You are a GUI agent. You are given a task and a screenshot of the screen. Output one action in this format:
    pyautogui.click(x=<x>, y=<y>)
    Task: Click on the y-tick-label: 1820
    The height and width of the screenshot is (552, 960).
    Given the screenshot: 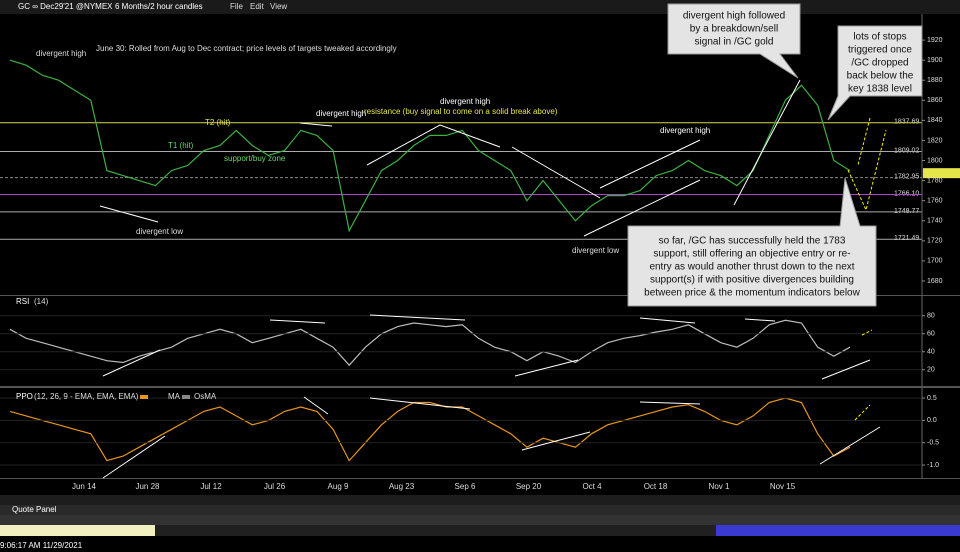 What is the action you would take?
    pyautogui.click(x=935, y=140)
    